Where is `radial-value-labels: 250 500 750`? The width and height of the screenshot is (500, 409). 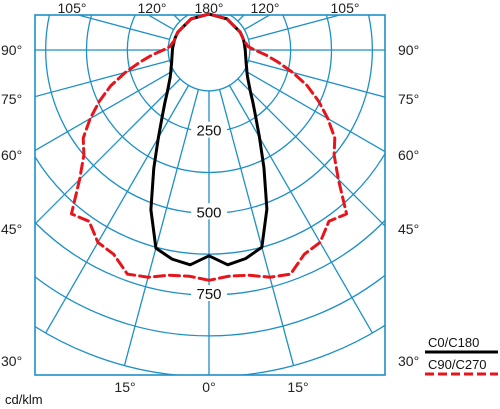
radial-value-labels: 250 500 750 is located at coordinates (209, 212).